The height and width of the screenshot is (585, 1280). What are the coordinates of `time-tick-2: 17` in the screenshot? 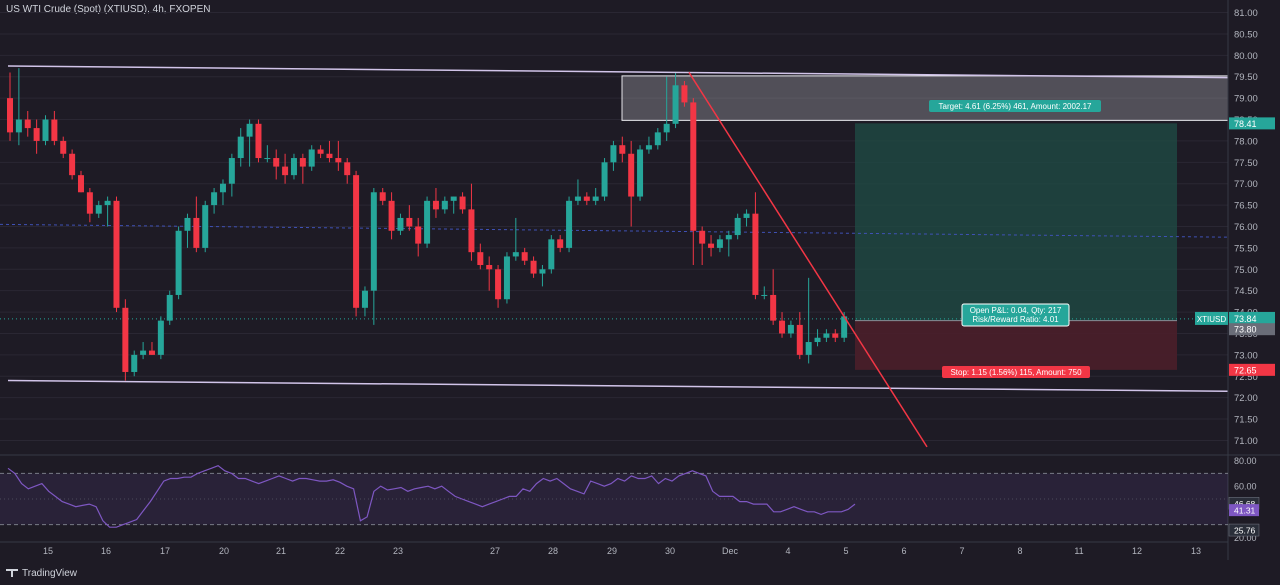 It's located at (165, 551).